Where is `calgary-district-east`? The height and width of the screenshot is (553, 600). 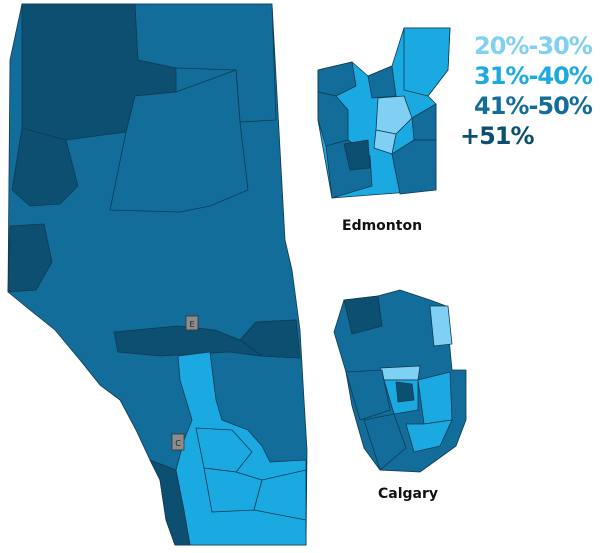 calgary-district-east is located at coordinates (435, 398).